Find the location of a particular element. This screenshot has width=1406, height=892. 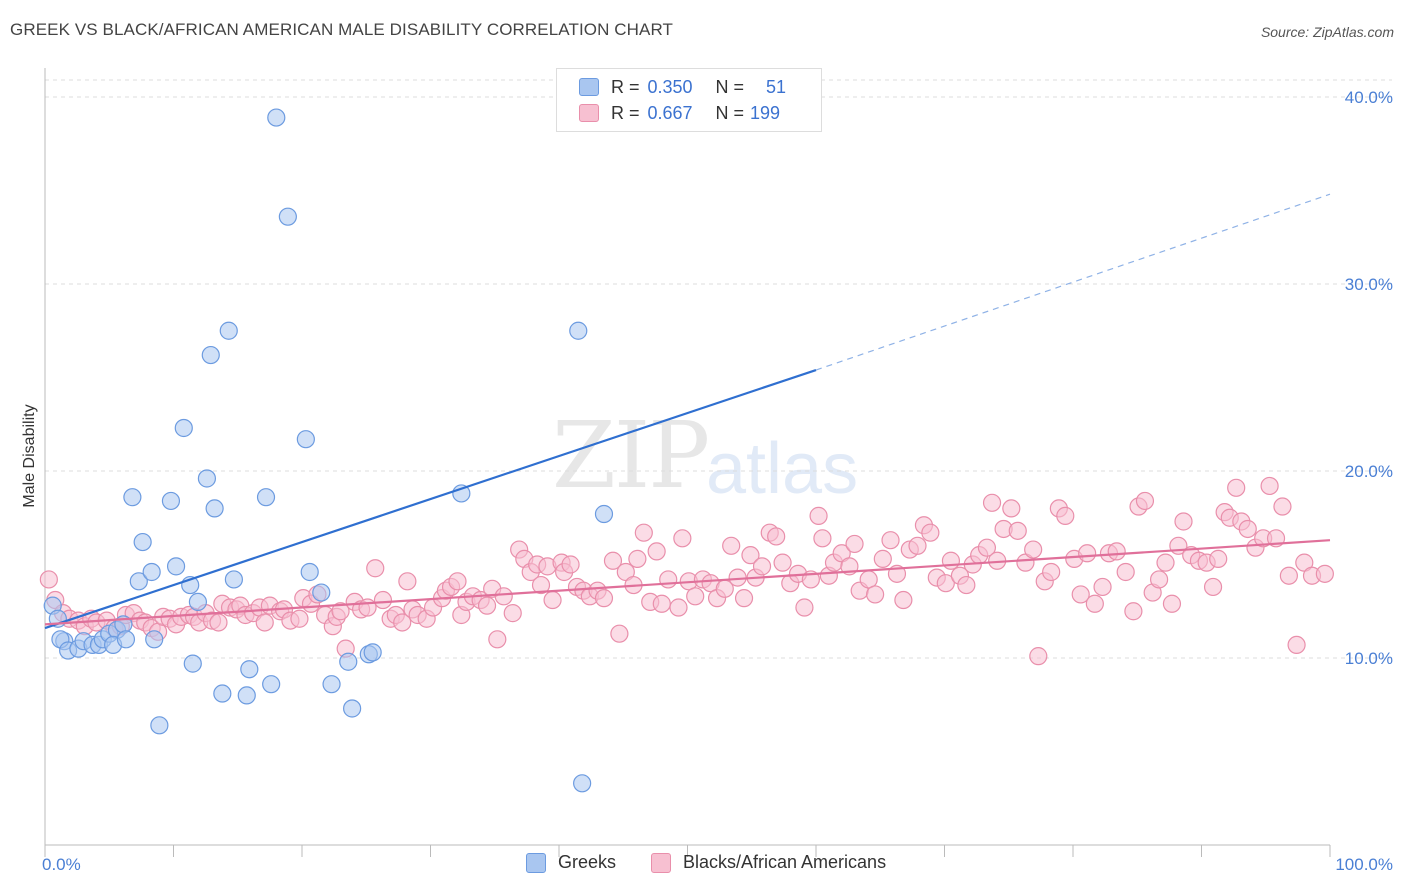

y-tick-label: 20.0% is located at coordinates (1369, 471).